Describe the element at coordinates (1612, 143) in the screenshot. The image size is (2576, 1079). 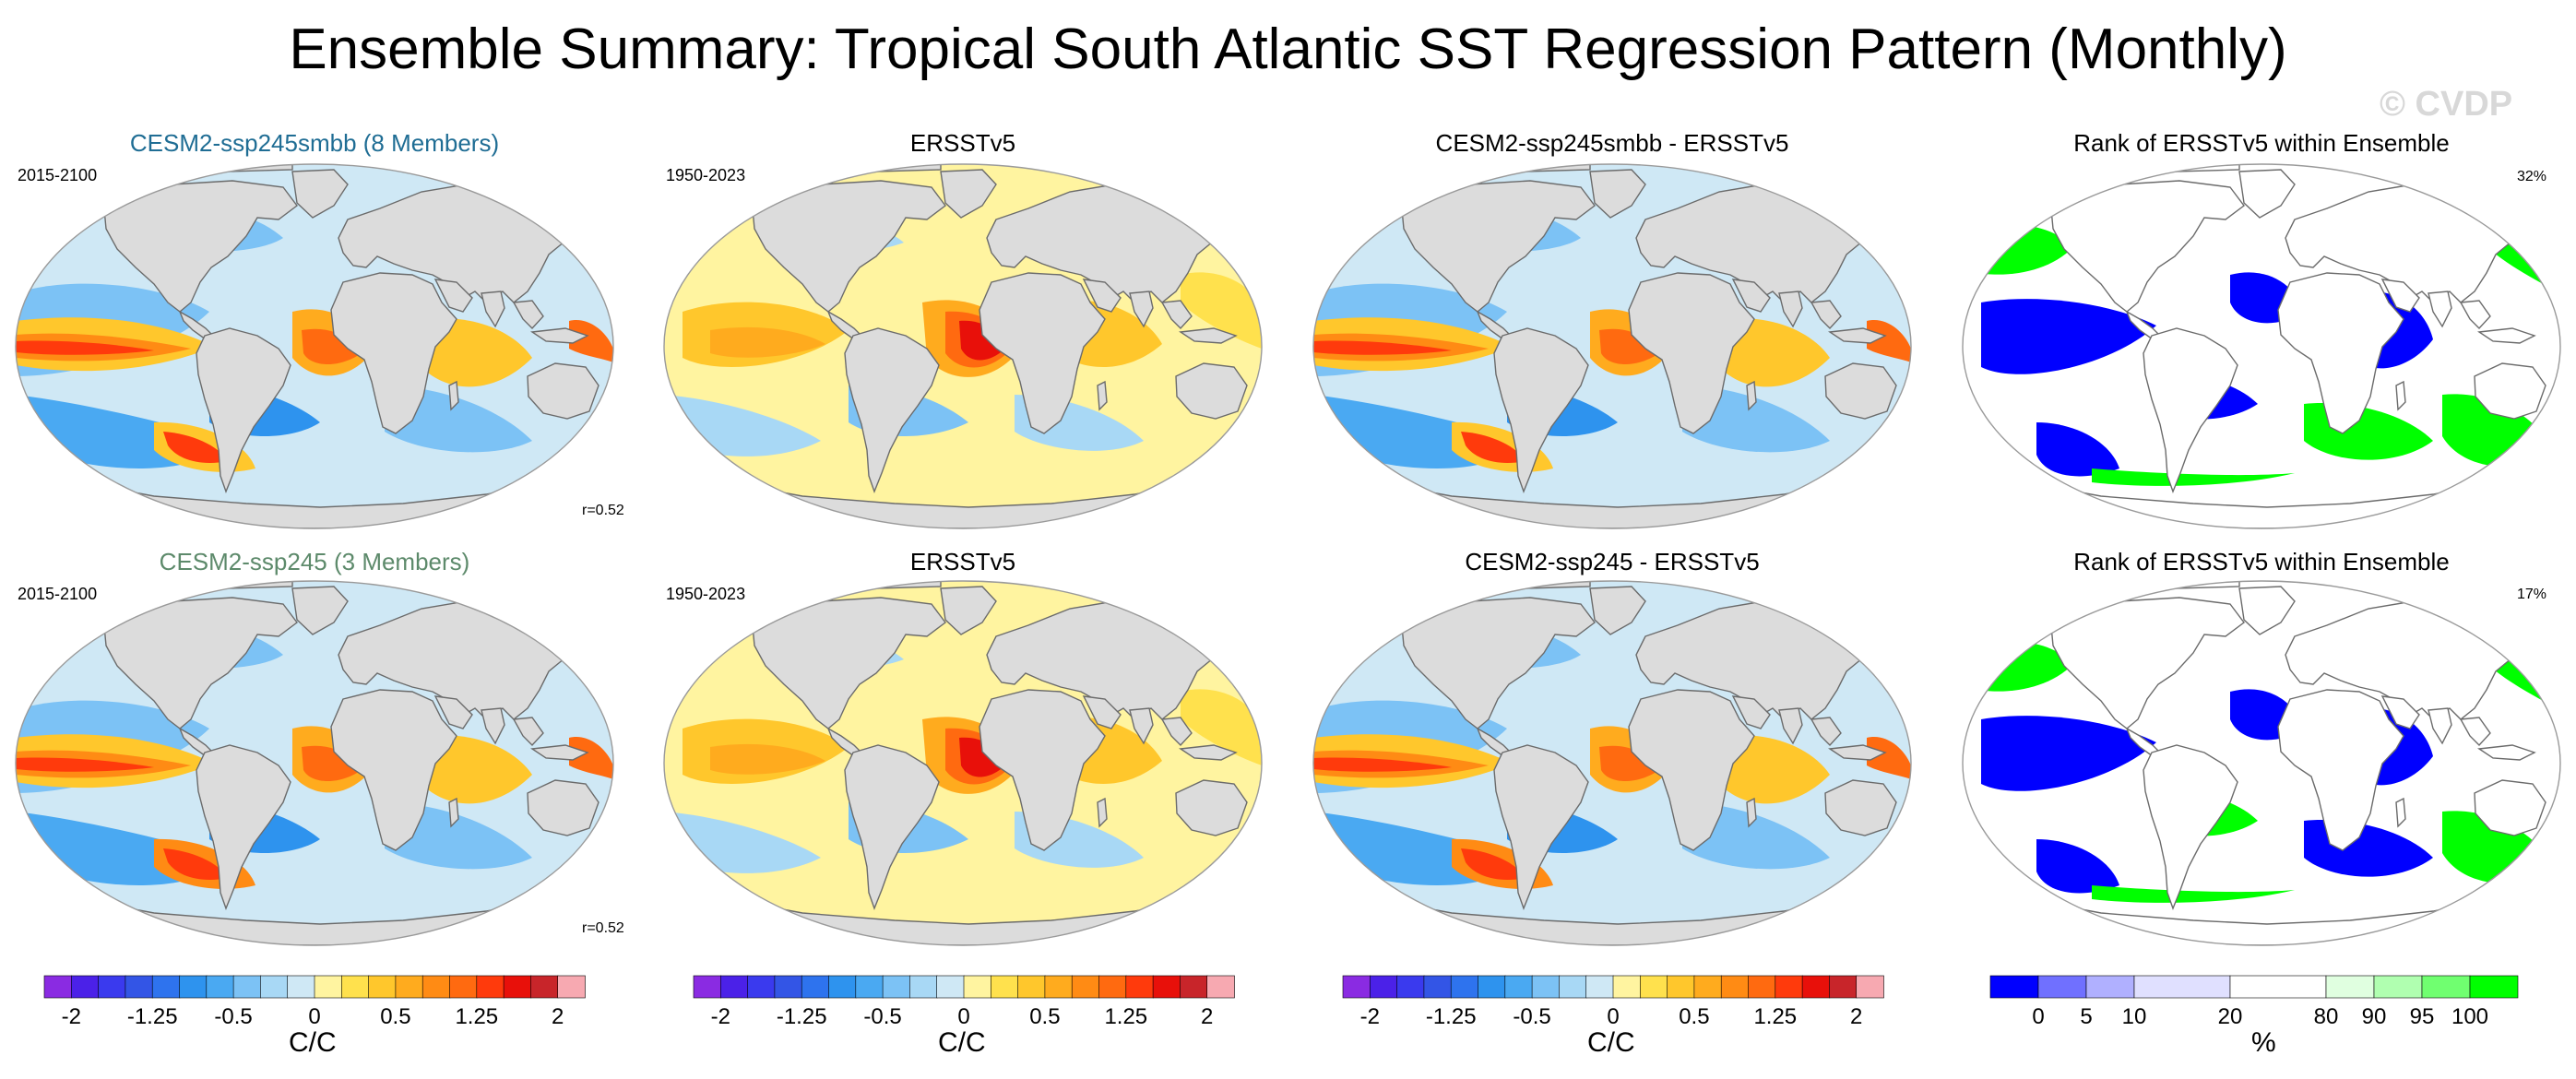
I see `panel-title-diff-smbb: CESM2-ssp245smbb - ERSSTv5` at that location.